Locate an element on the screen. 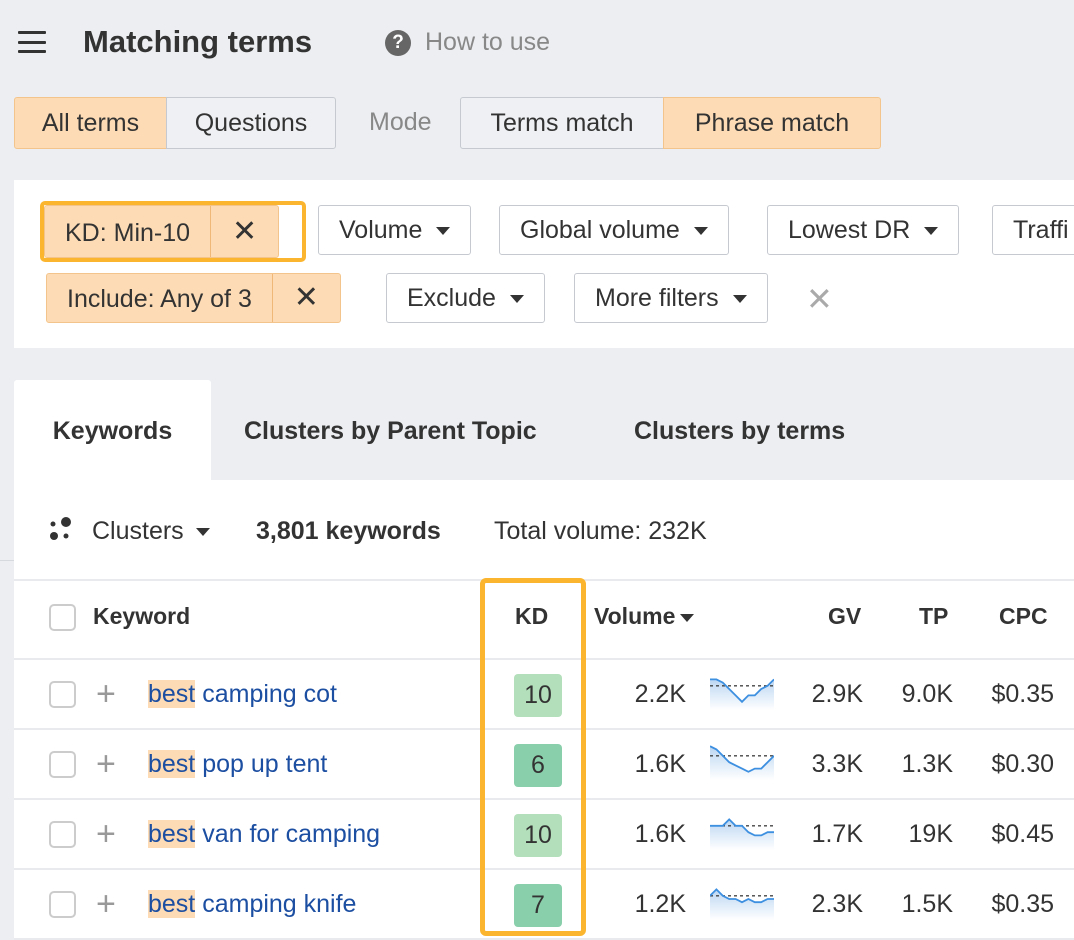  col-volume: Volume is located at coordinates (644, 616).